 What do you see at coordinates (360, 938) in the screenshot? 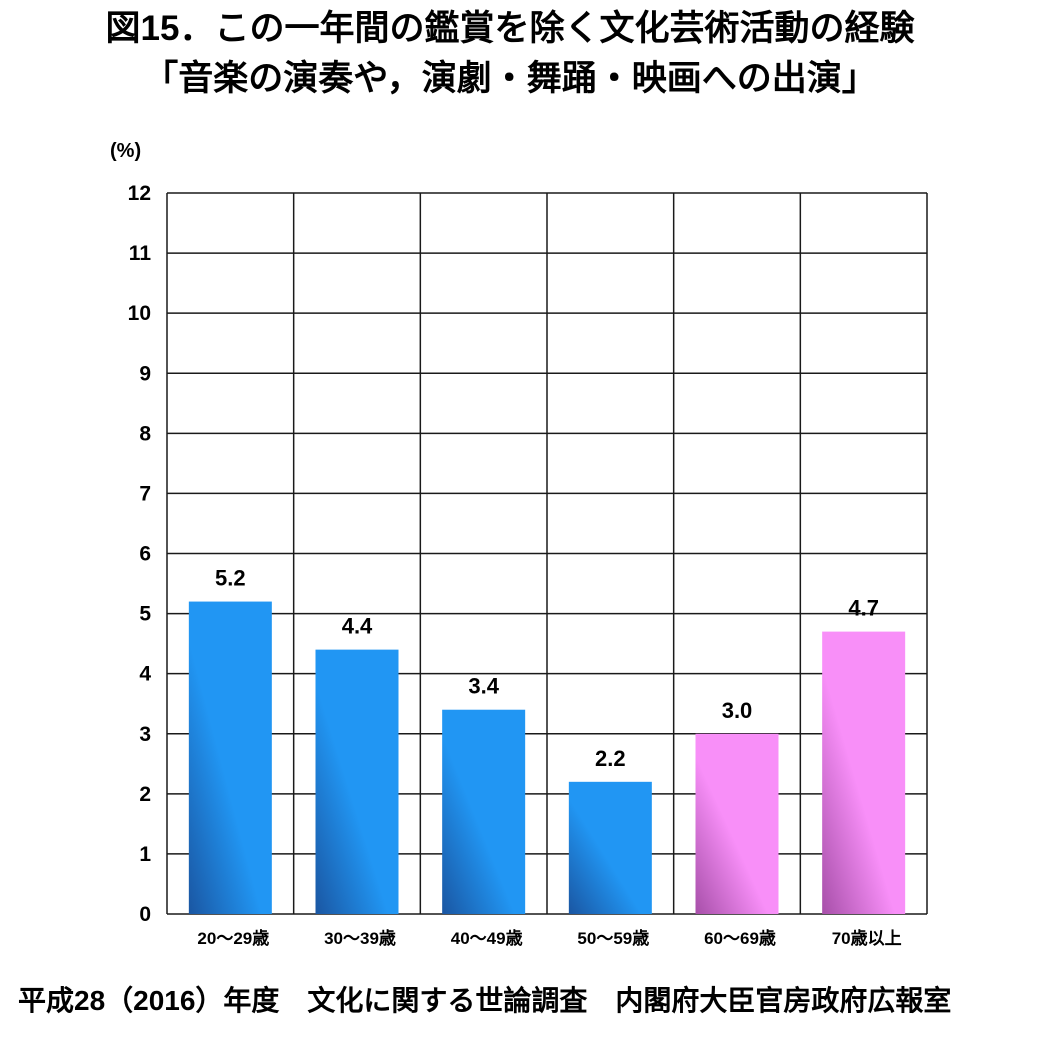
I see `x-tick-label: 30～39歳` at bounding box center [360, 938].